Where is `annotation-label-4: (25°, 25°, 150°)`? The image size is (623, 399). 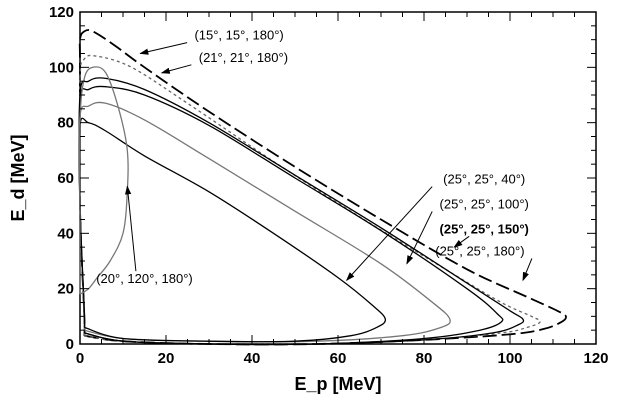
annotation-label-4: (25°, 25°, 150°) is located at coordinates (484, 228).